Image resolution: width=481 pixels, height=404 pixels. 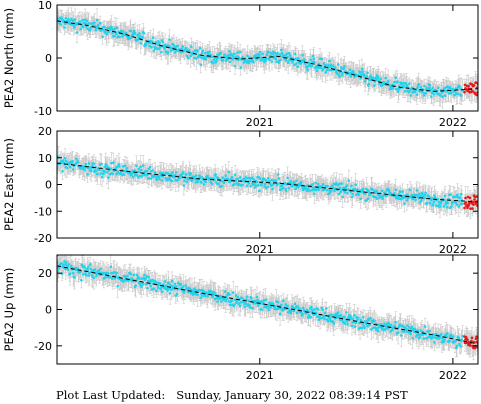 What do you see at coordinates (267, 182) in the screenshot?
I see `data-points` at bounding box center [267, 182].